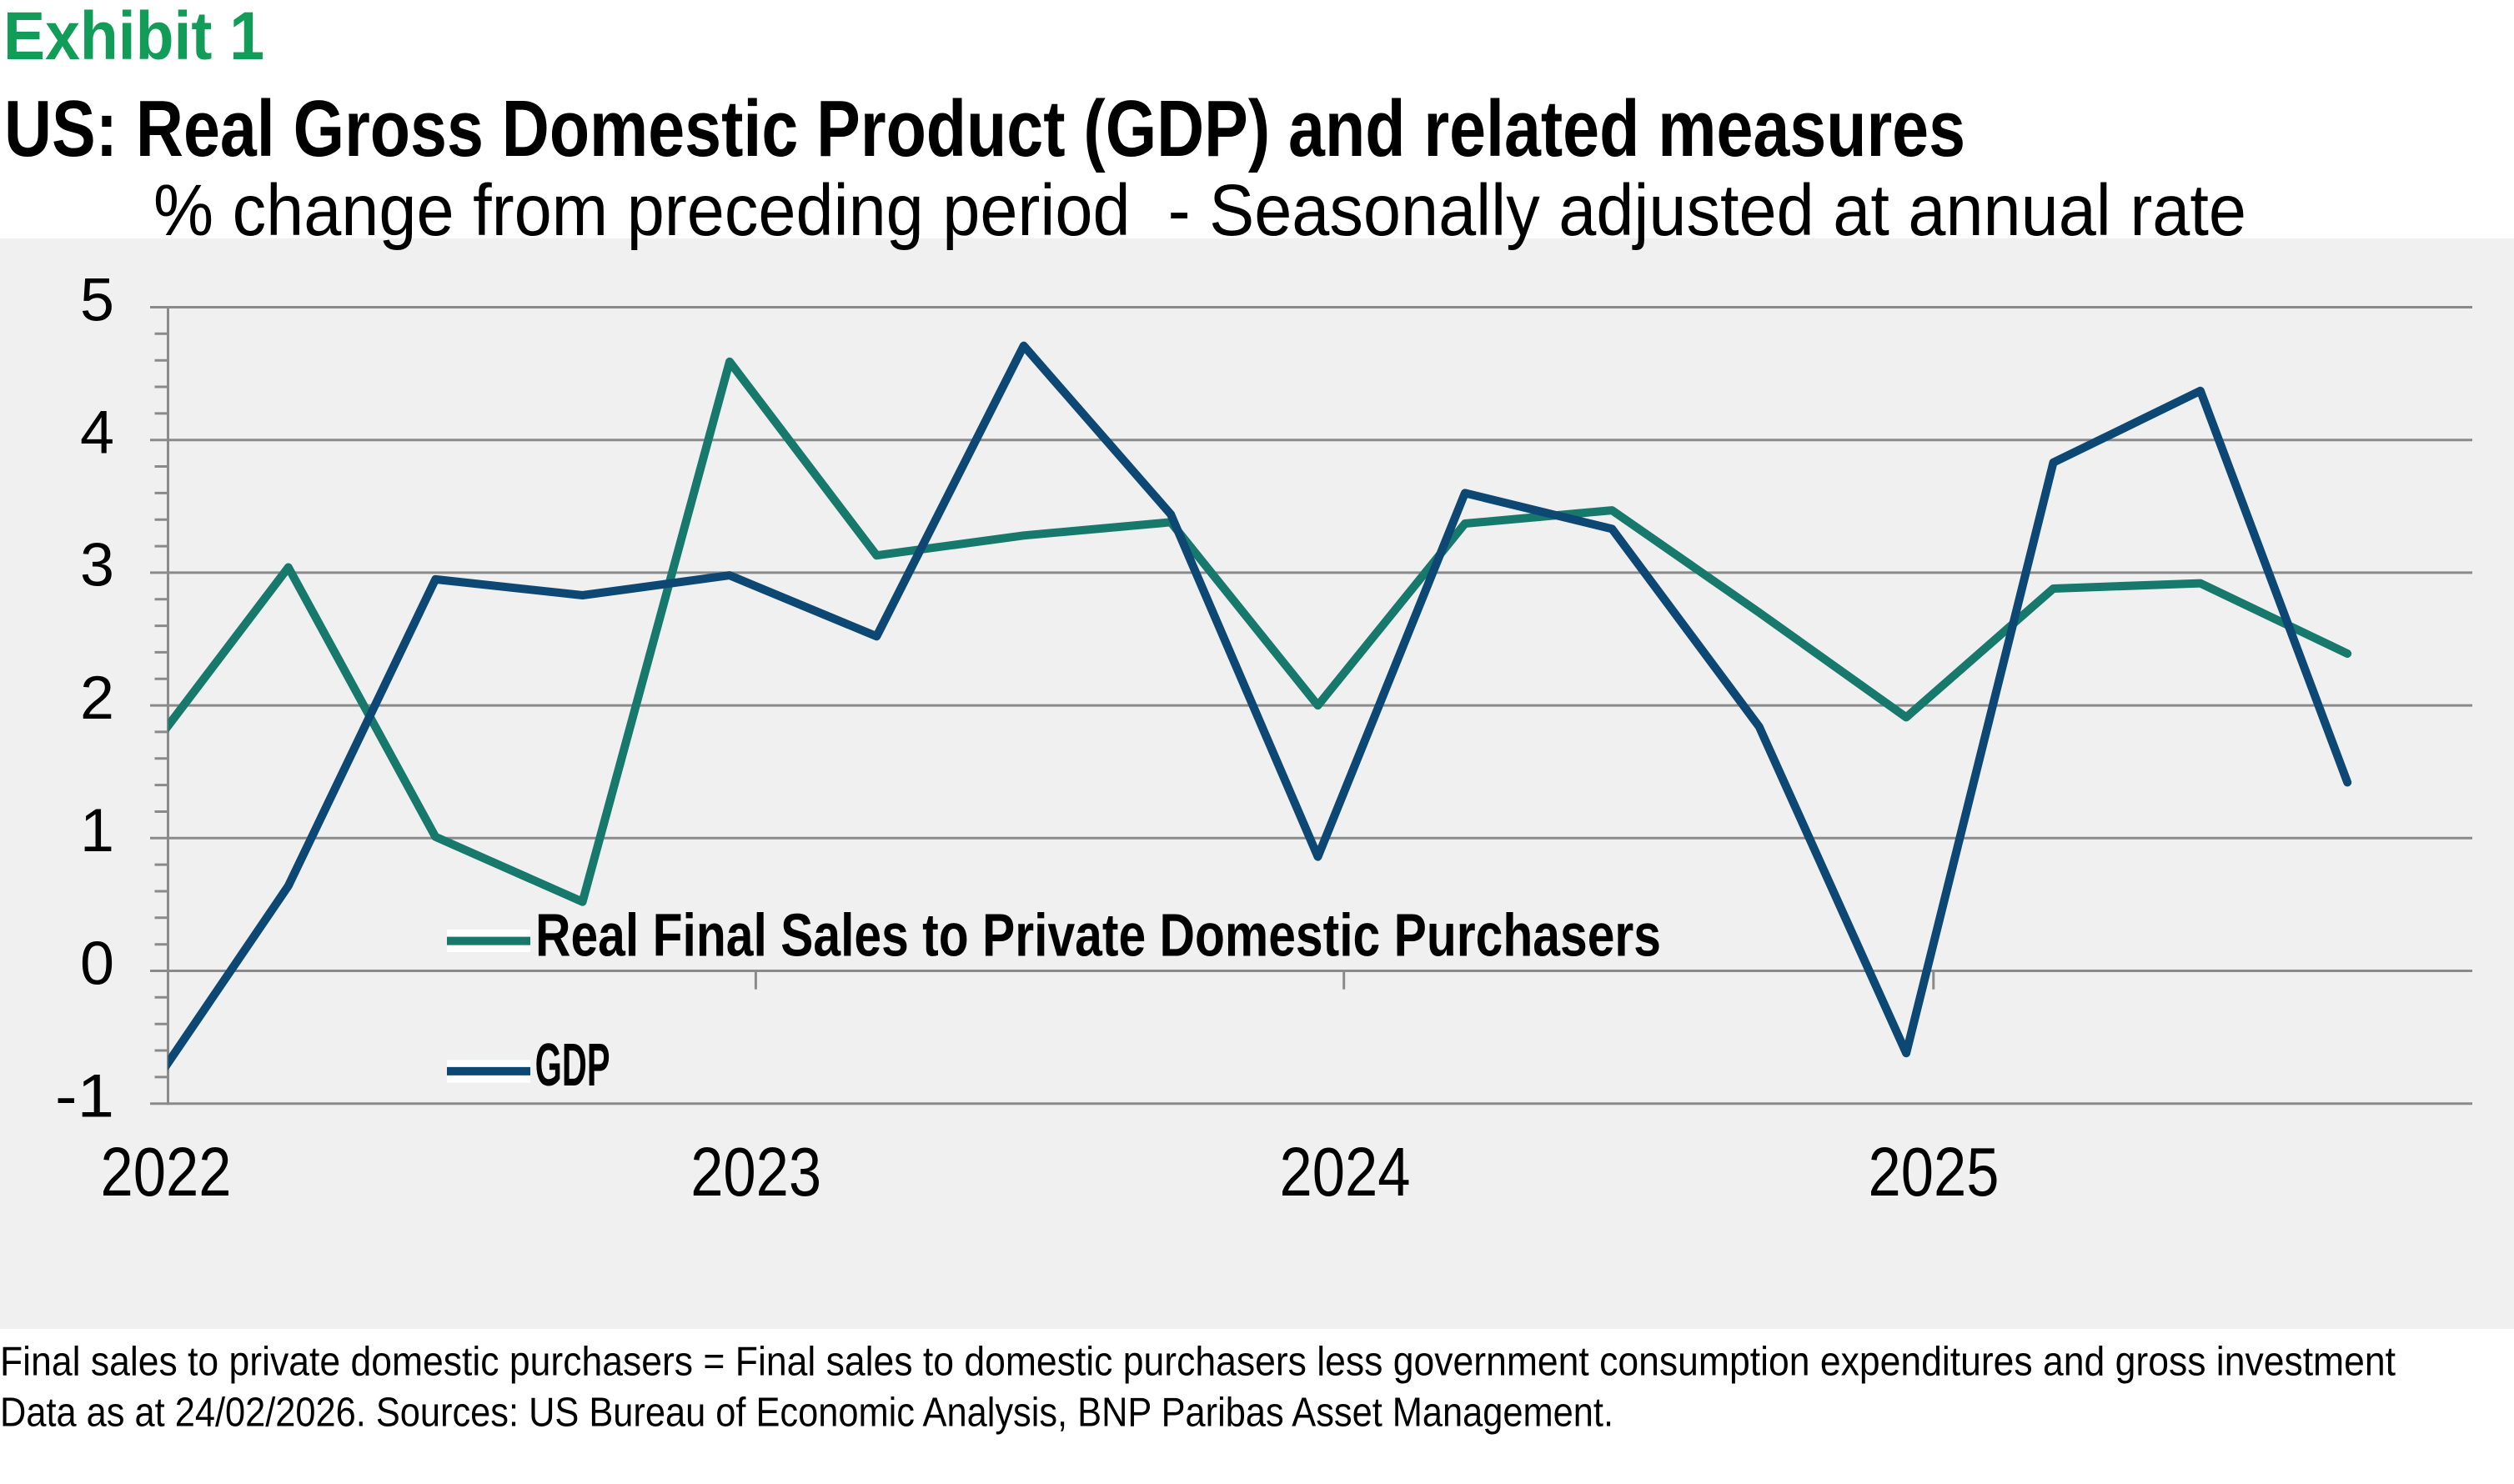 The height and width of the screenshot is (1484, 2514). What do you see at coordinates (166, 1172) in the screenshot?
I see `svg-text: 2022` at bounding box center [166, 1172].